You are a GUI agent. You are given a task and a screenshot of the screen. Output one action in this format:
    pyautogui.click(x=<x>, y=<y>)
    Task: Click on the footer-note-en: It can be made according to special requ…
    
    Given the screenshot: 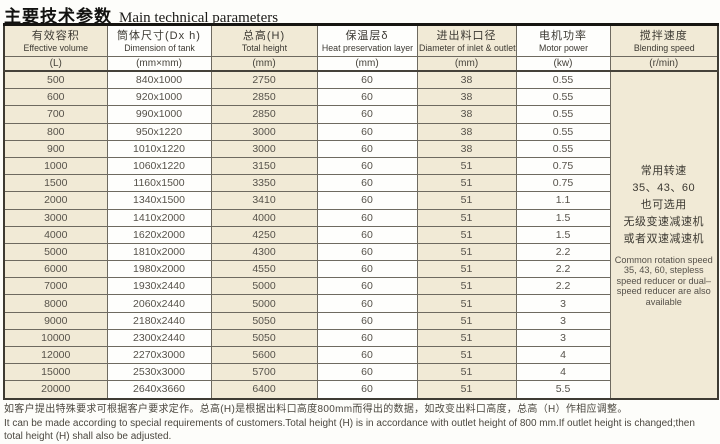 What is the action you would take?
    pyautogui.click(x=349, y=429)
    